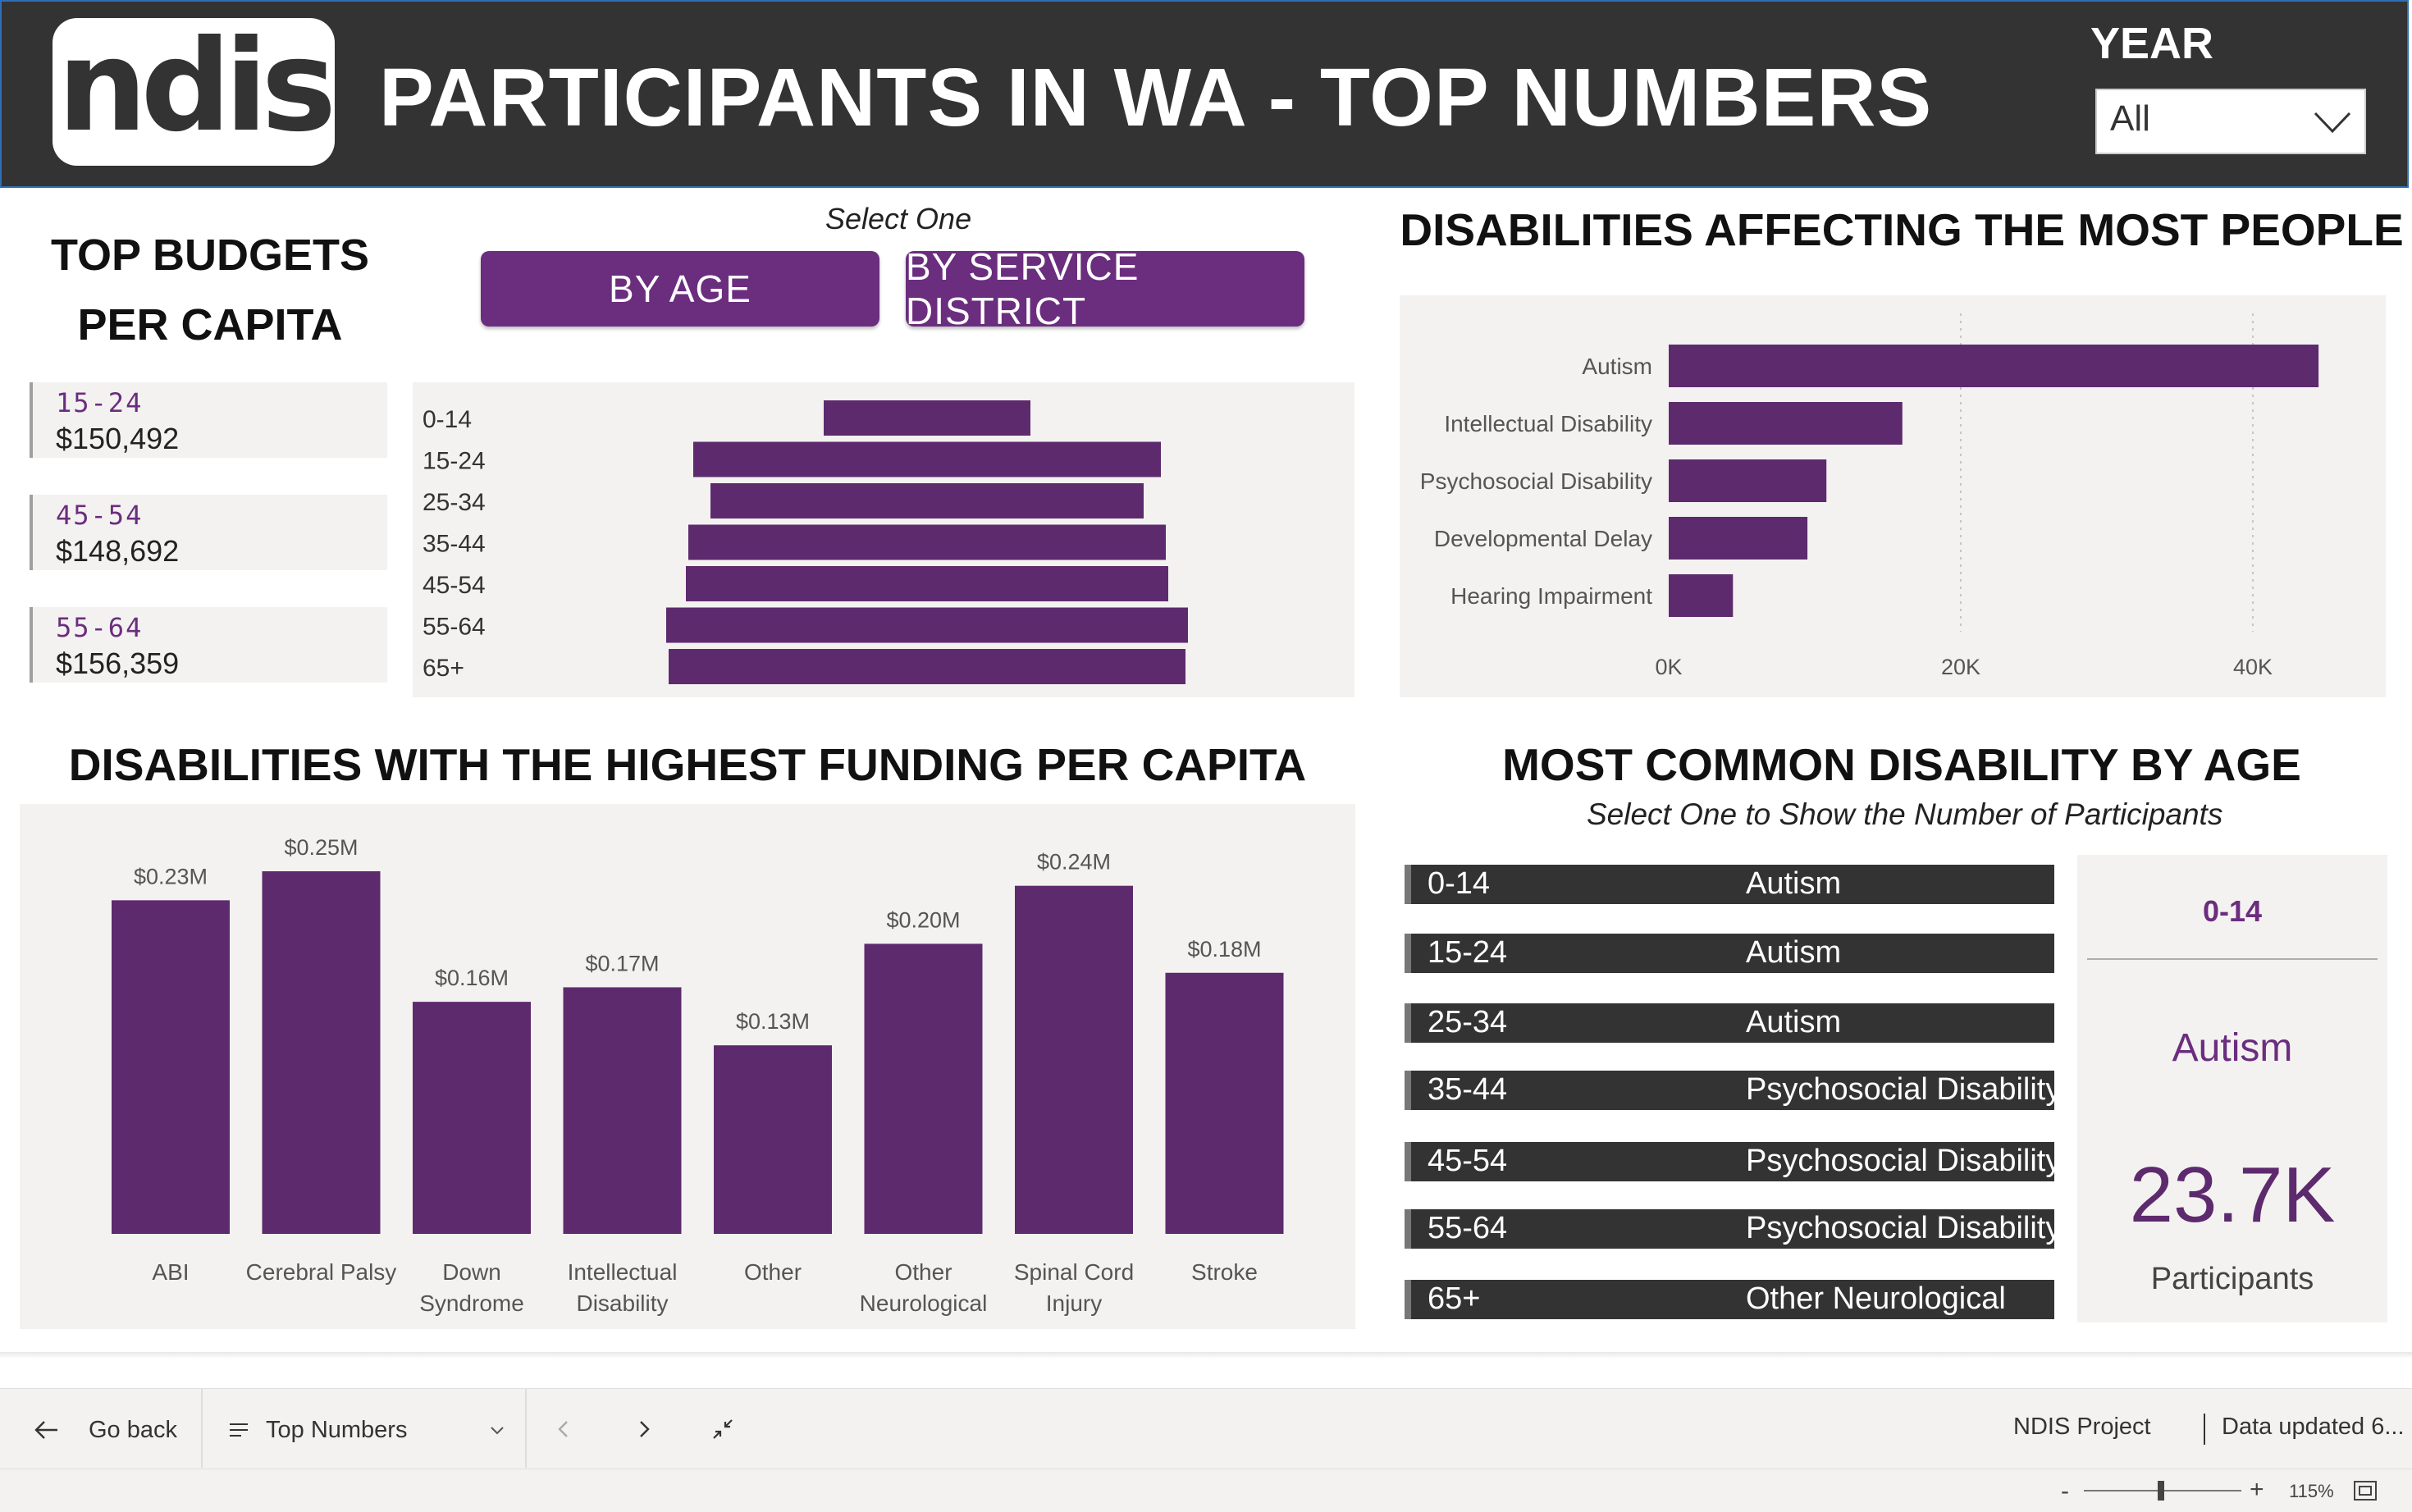 The image size is (2412, 1512). I want to click on age-row: 45-54 Psychosocial Disability, so click(1733, 1161).